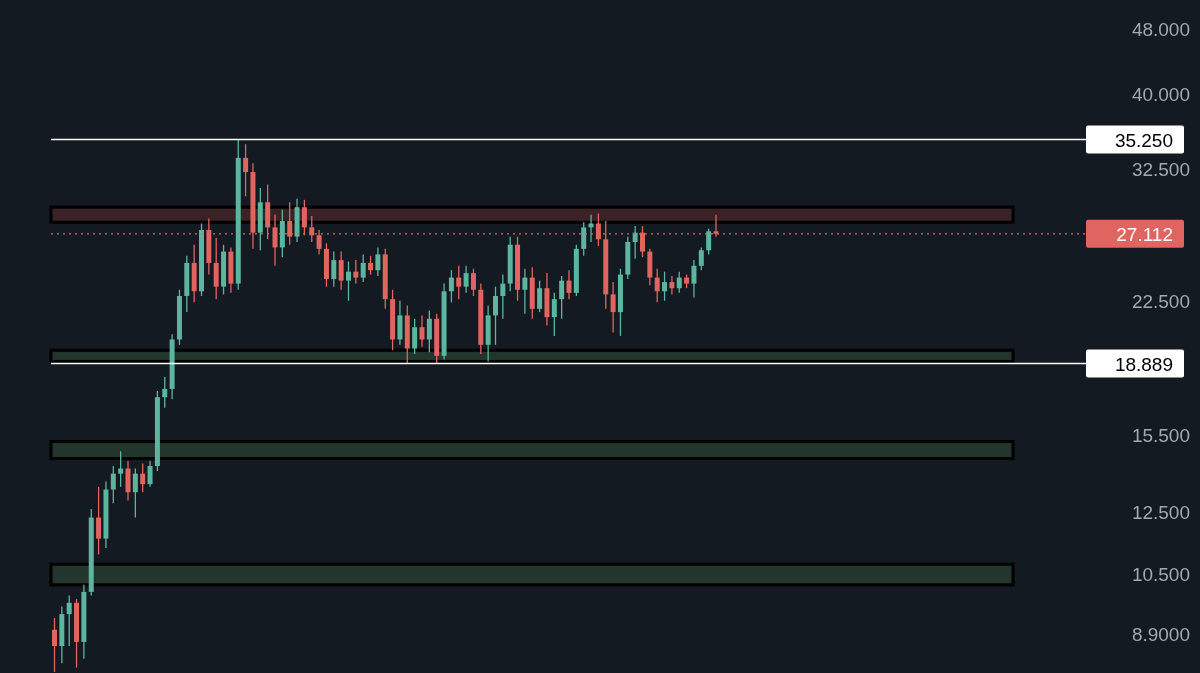 Image resolution: width=1200 pixels, height=673 pixels. What do you see at coordinates (1160, 29) in the screenshot?
I see `y-tick-label: 48.000` at bounding box center [1160, 29].